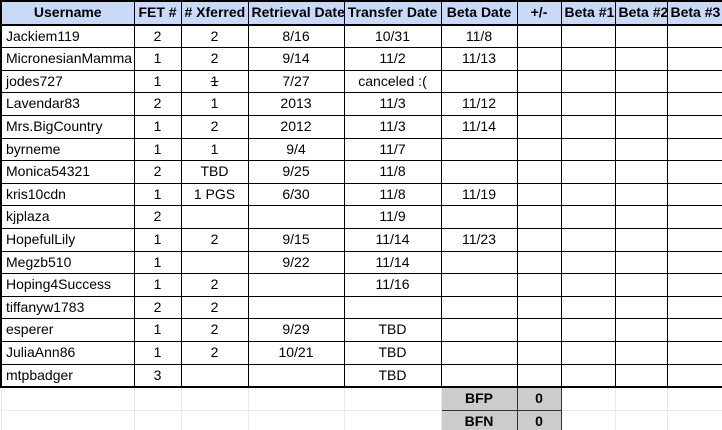 The height and width of the screenshot is (430, 722). What do you see at coordinates (296, 13) in the screenshot?
I see `header-cell-retrieval-date: Retrieval Date` at bounding box center [296, 13].